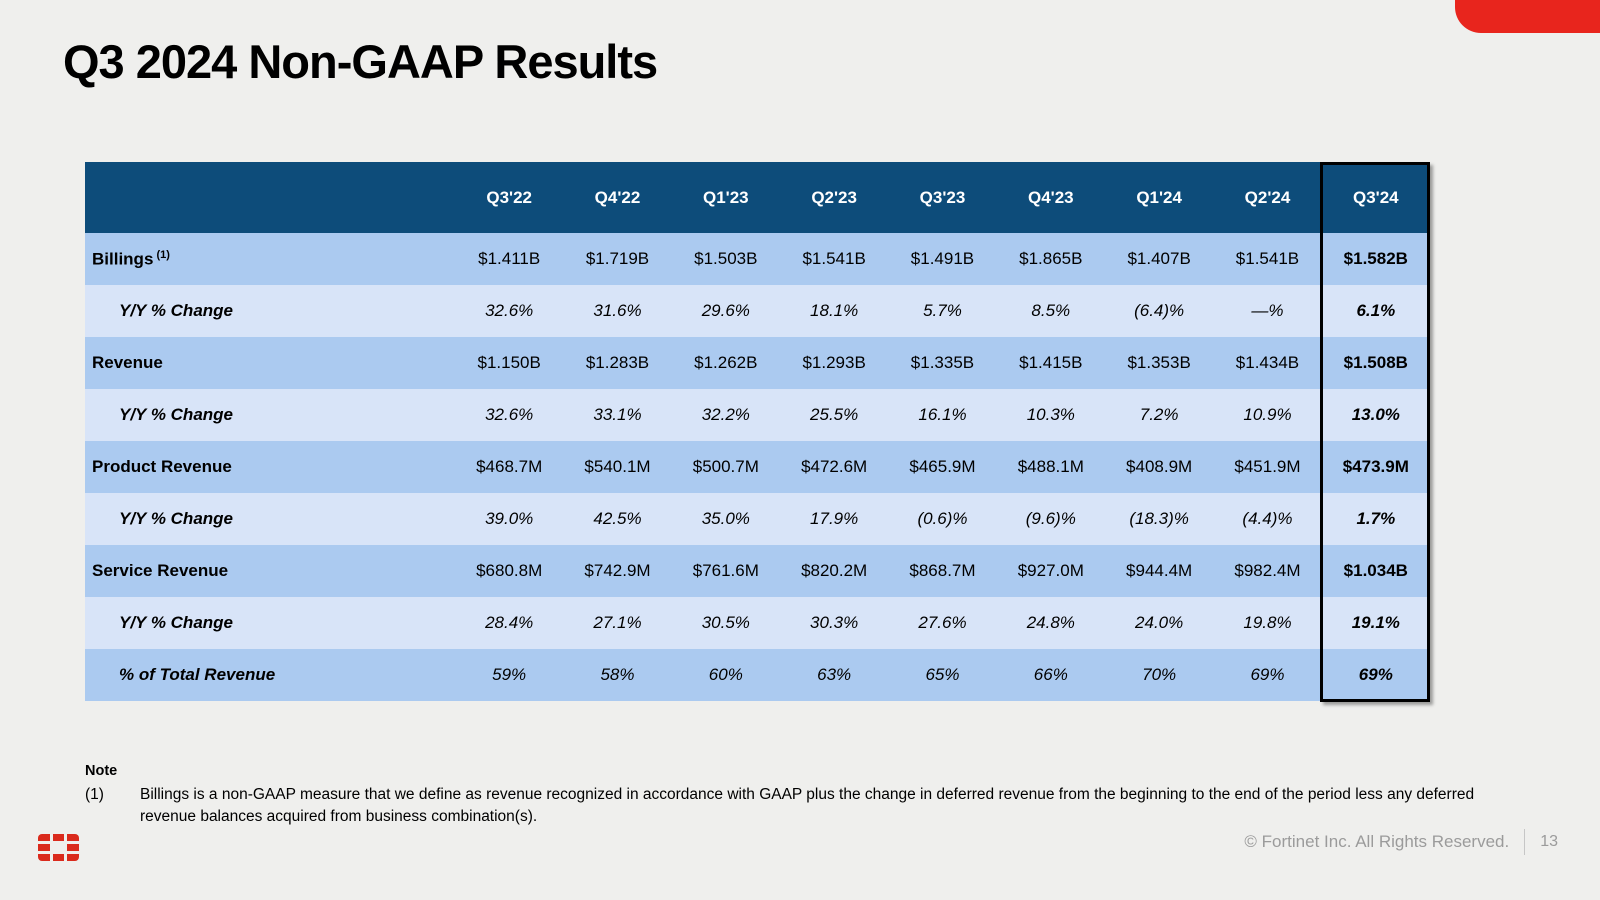 The image size is (1600, 900). I want to click on corner-accent-shape, so click(1527, 16).